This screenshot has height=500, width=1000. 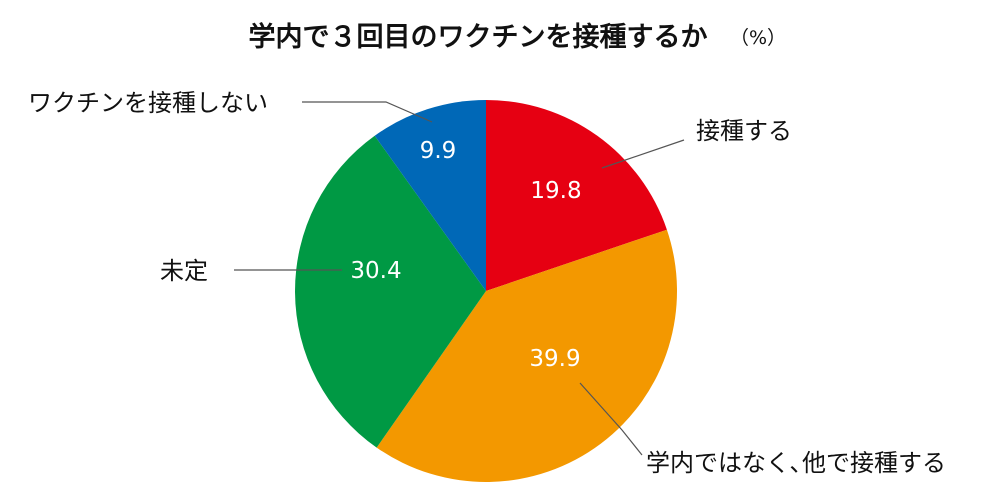 I want to click on value-label-1: 39.9, so click(x=554, y=359).